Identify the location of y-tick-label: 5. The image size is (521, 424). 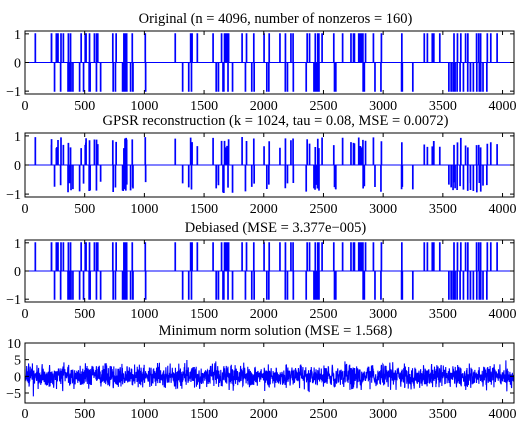
(17, 361).